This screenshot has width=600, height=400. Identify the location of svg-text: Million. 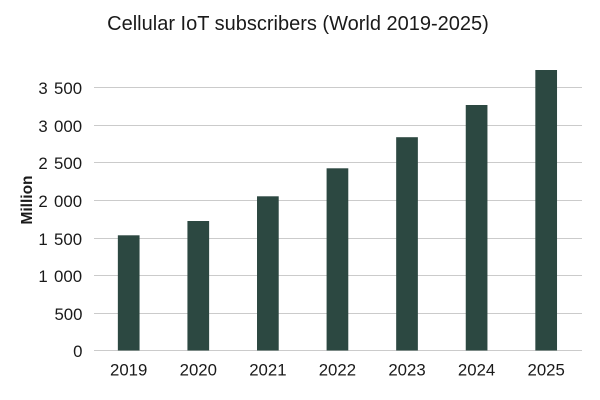
(27, 199).